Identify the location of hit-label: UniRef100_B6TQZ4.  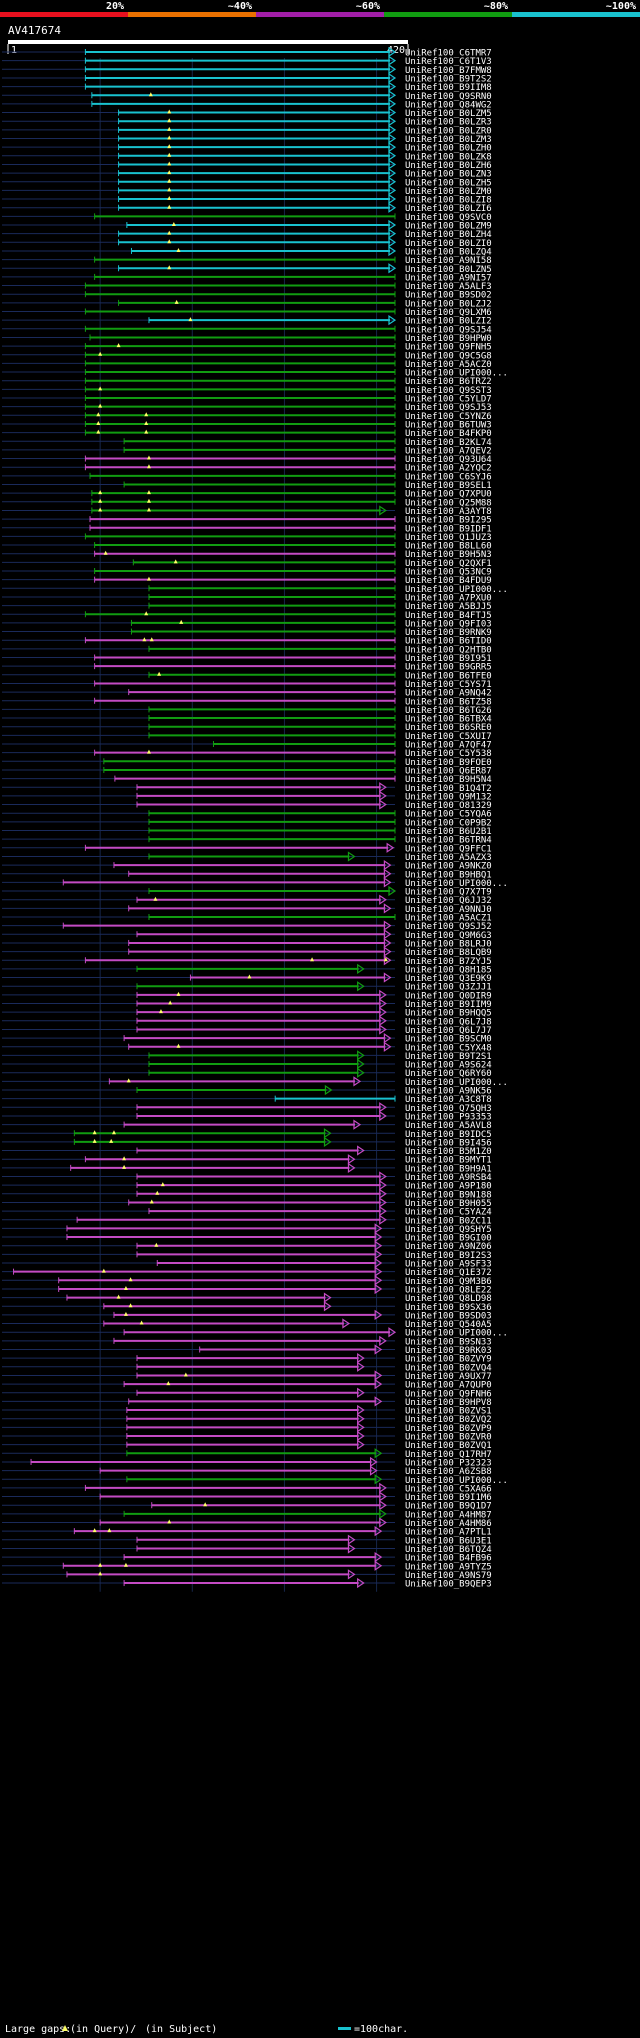
(448, 1550).